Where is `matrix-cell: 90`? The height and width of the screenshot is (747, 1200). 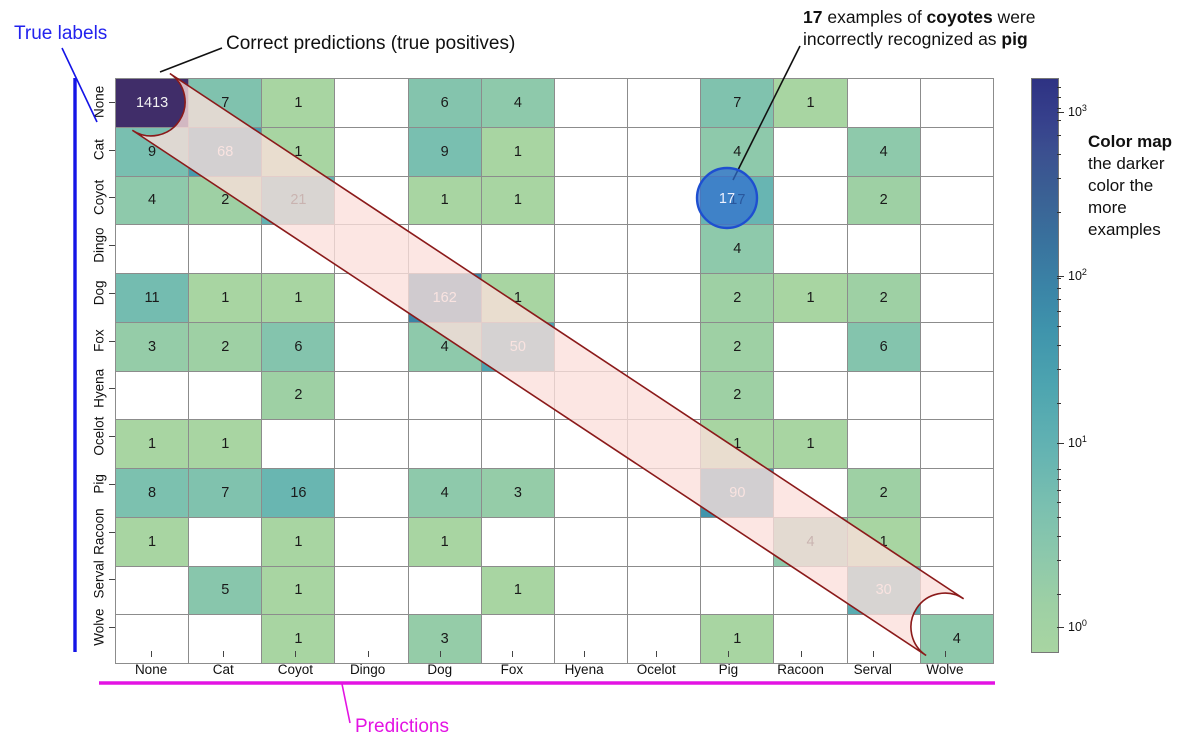
matrix-cell: 90 is located at coordinates (737, 493).